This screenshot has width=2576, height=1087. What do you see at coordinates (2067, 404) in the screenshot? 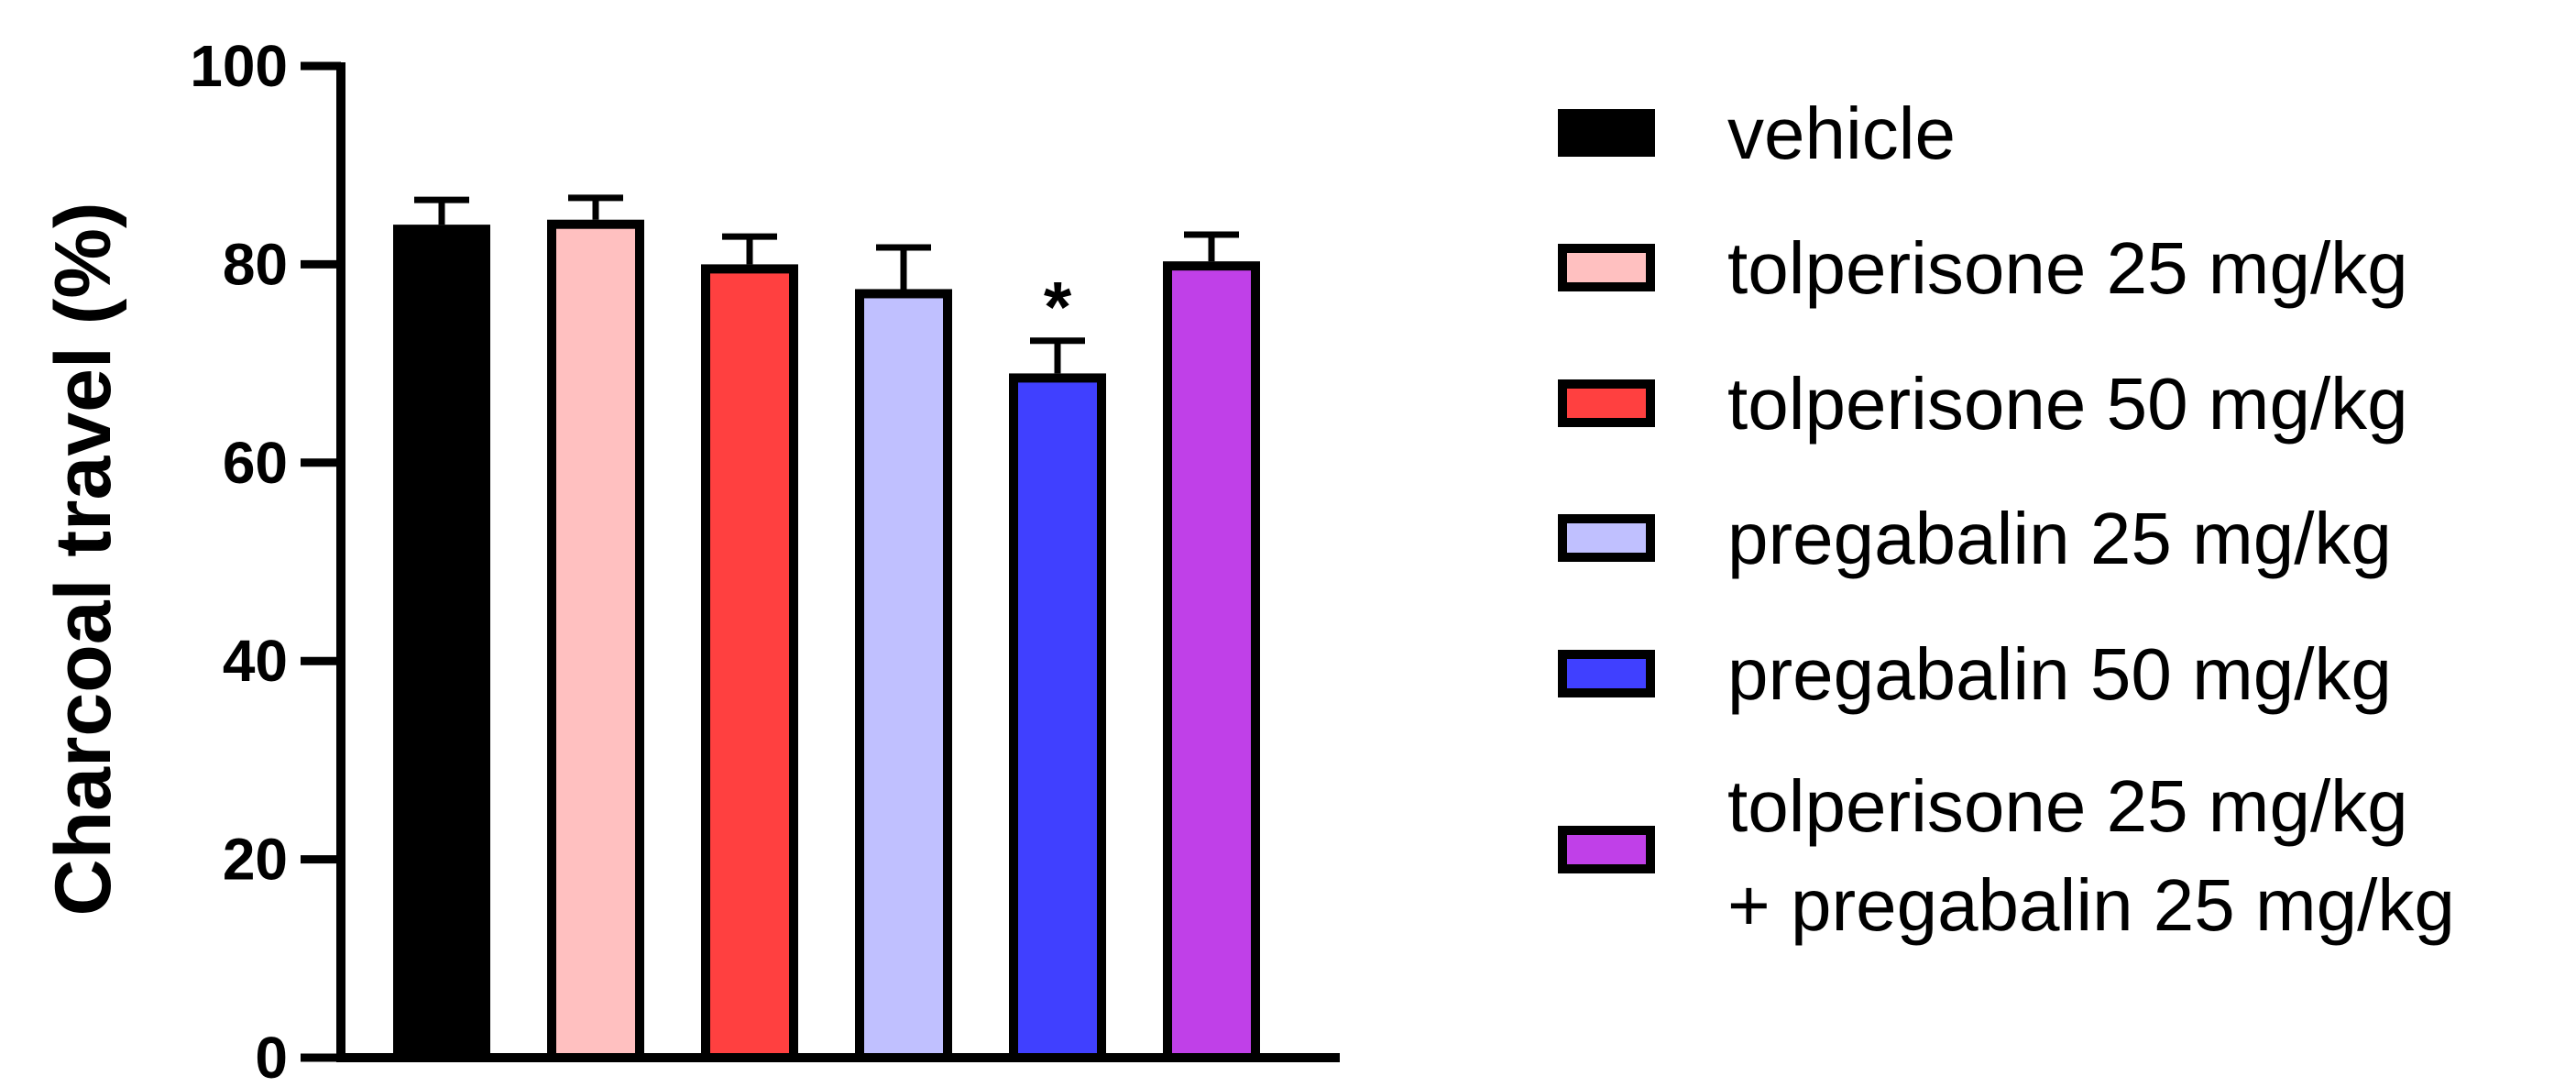
I see `legend-label: tolperisone 50 mg/kg` at bounding box center [2067, 404].